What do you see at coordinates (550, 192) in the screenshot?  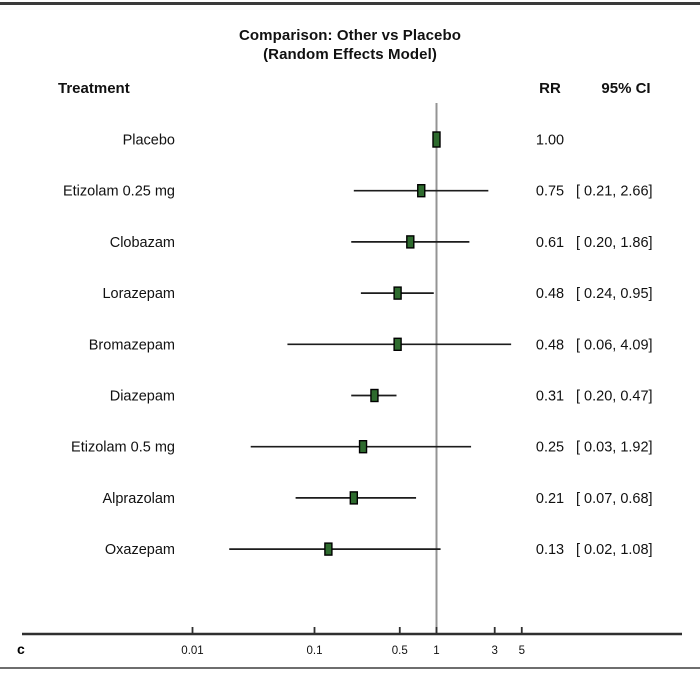 I see `rr-value: 0.75` at bounding box center [550, 192].